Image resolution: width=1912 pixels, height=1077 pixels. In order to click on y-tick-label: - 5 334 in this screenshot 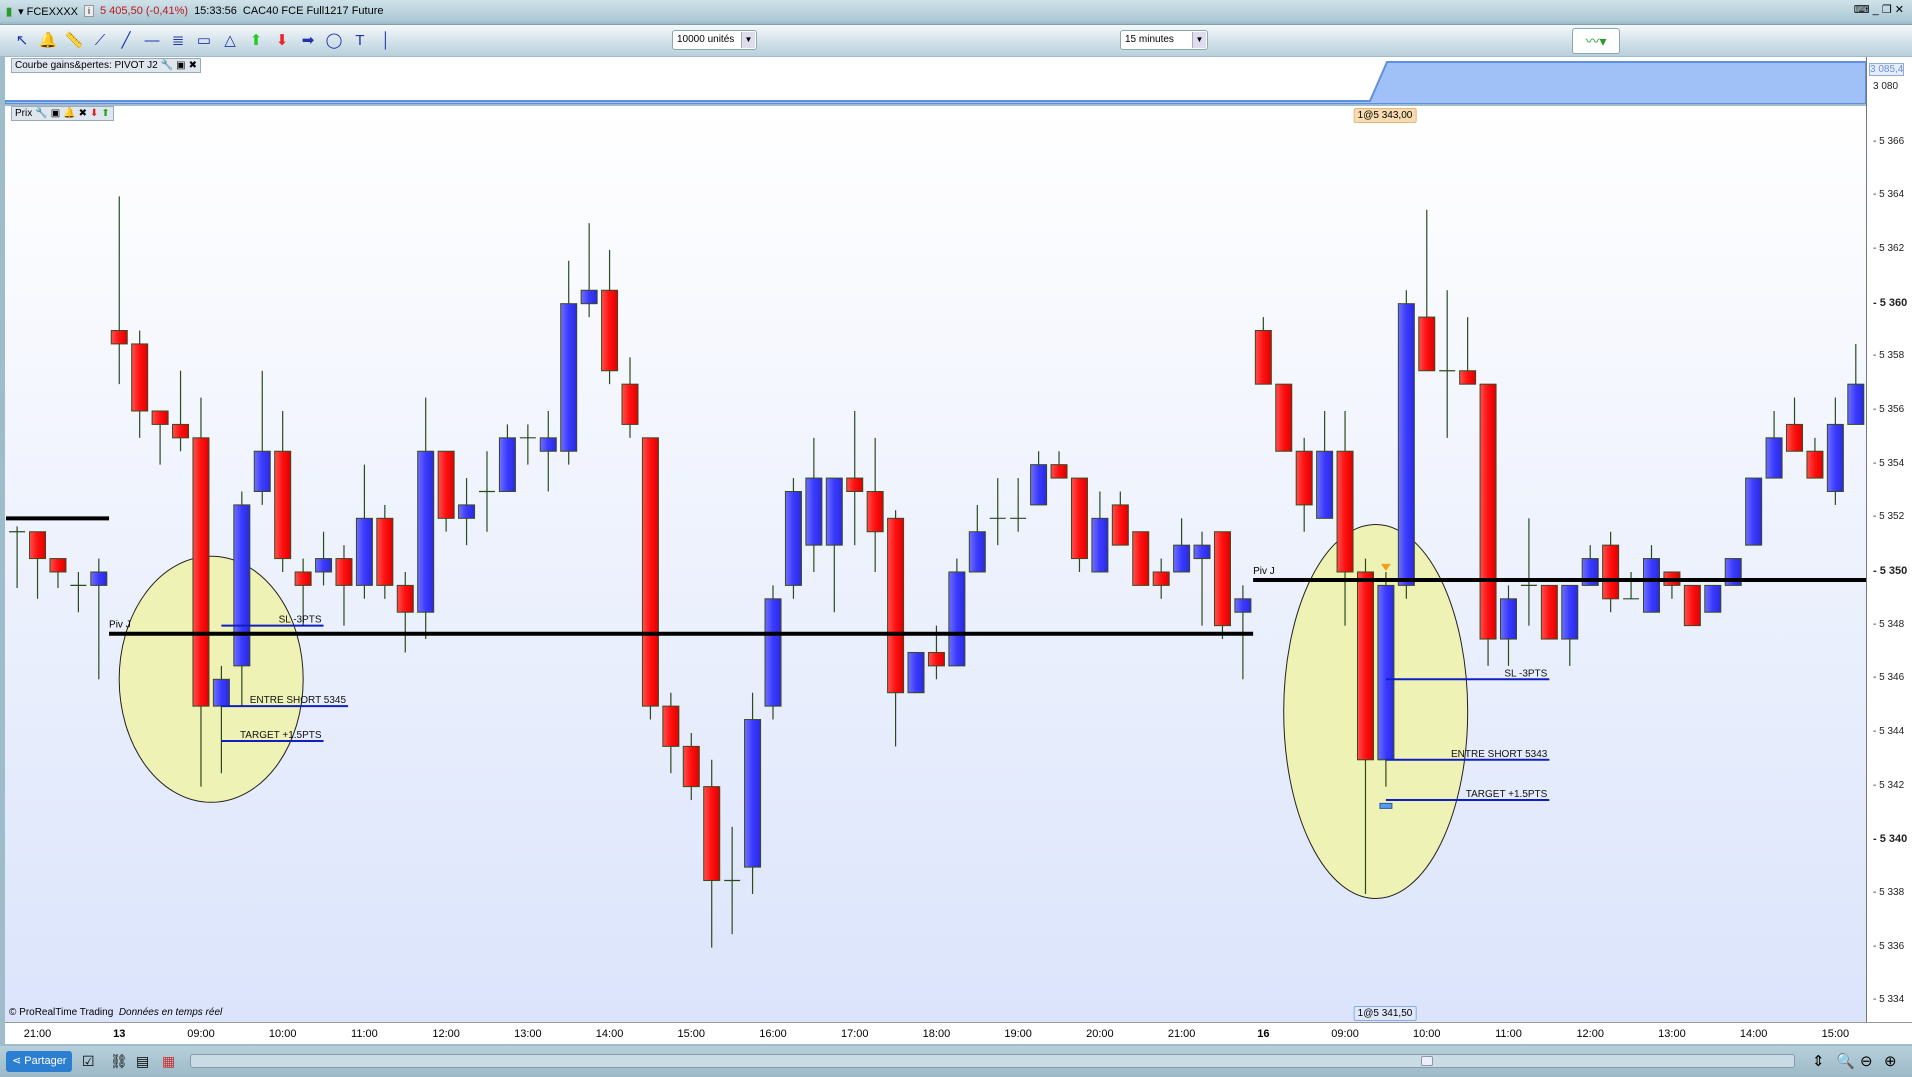, I will do `click(1889, 1000)`.